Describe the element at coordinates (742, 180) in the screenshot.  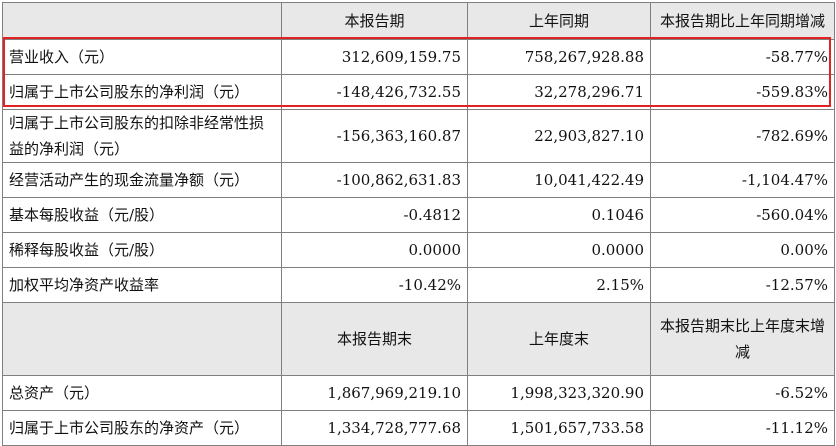
I see `change-value: -1,104.47%` at that location.